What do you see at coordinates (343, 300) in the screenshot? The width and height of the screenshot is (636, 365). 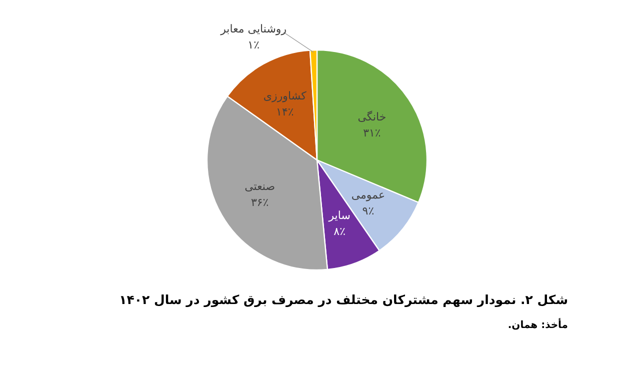 I see `text: شکل ۲. نمودار سهم مشترکان مختلف در مصرف برق کشور در سال ۱۴۰۲` at bounding box center [343, 300].